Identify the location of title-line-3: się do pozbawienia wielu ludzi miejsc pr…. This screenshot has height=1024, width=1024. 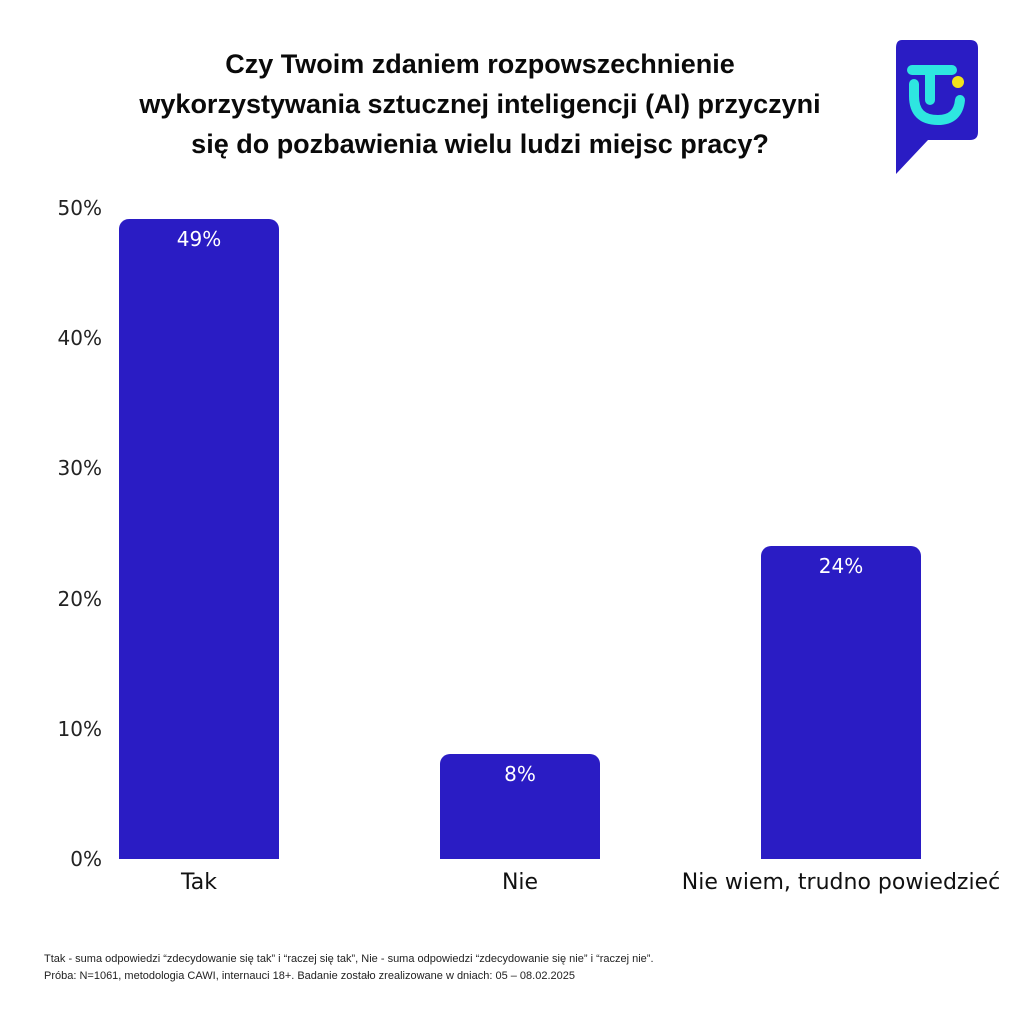
(480, 144).